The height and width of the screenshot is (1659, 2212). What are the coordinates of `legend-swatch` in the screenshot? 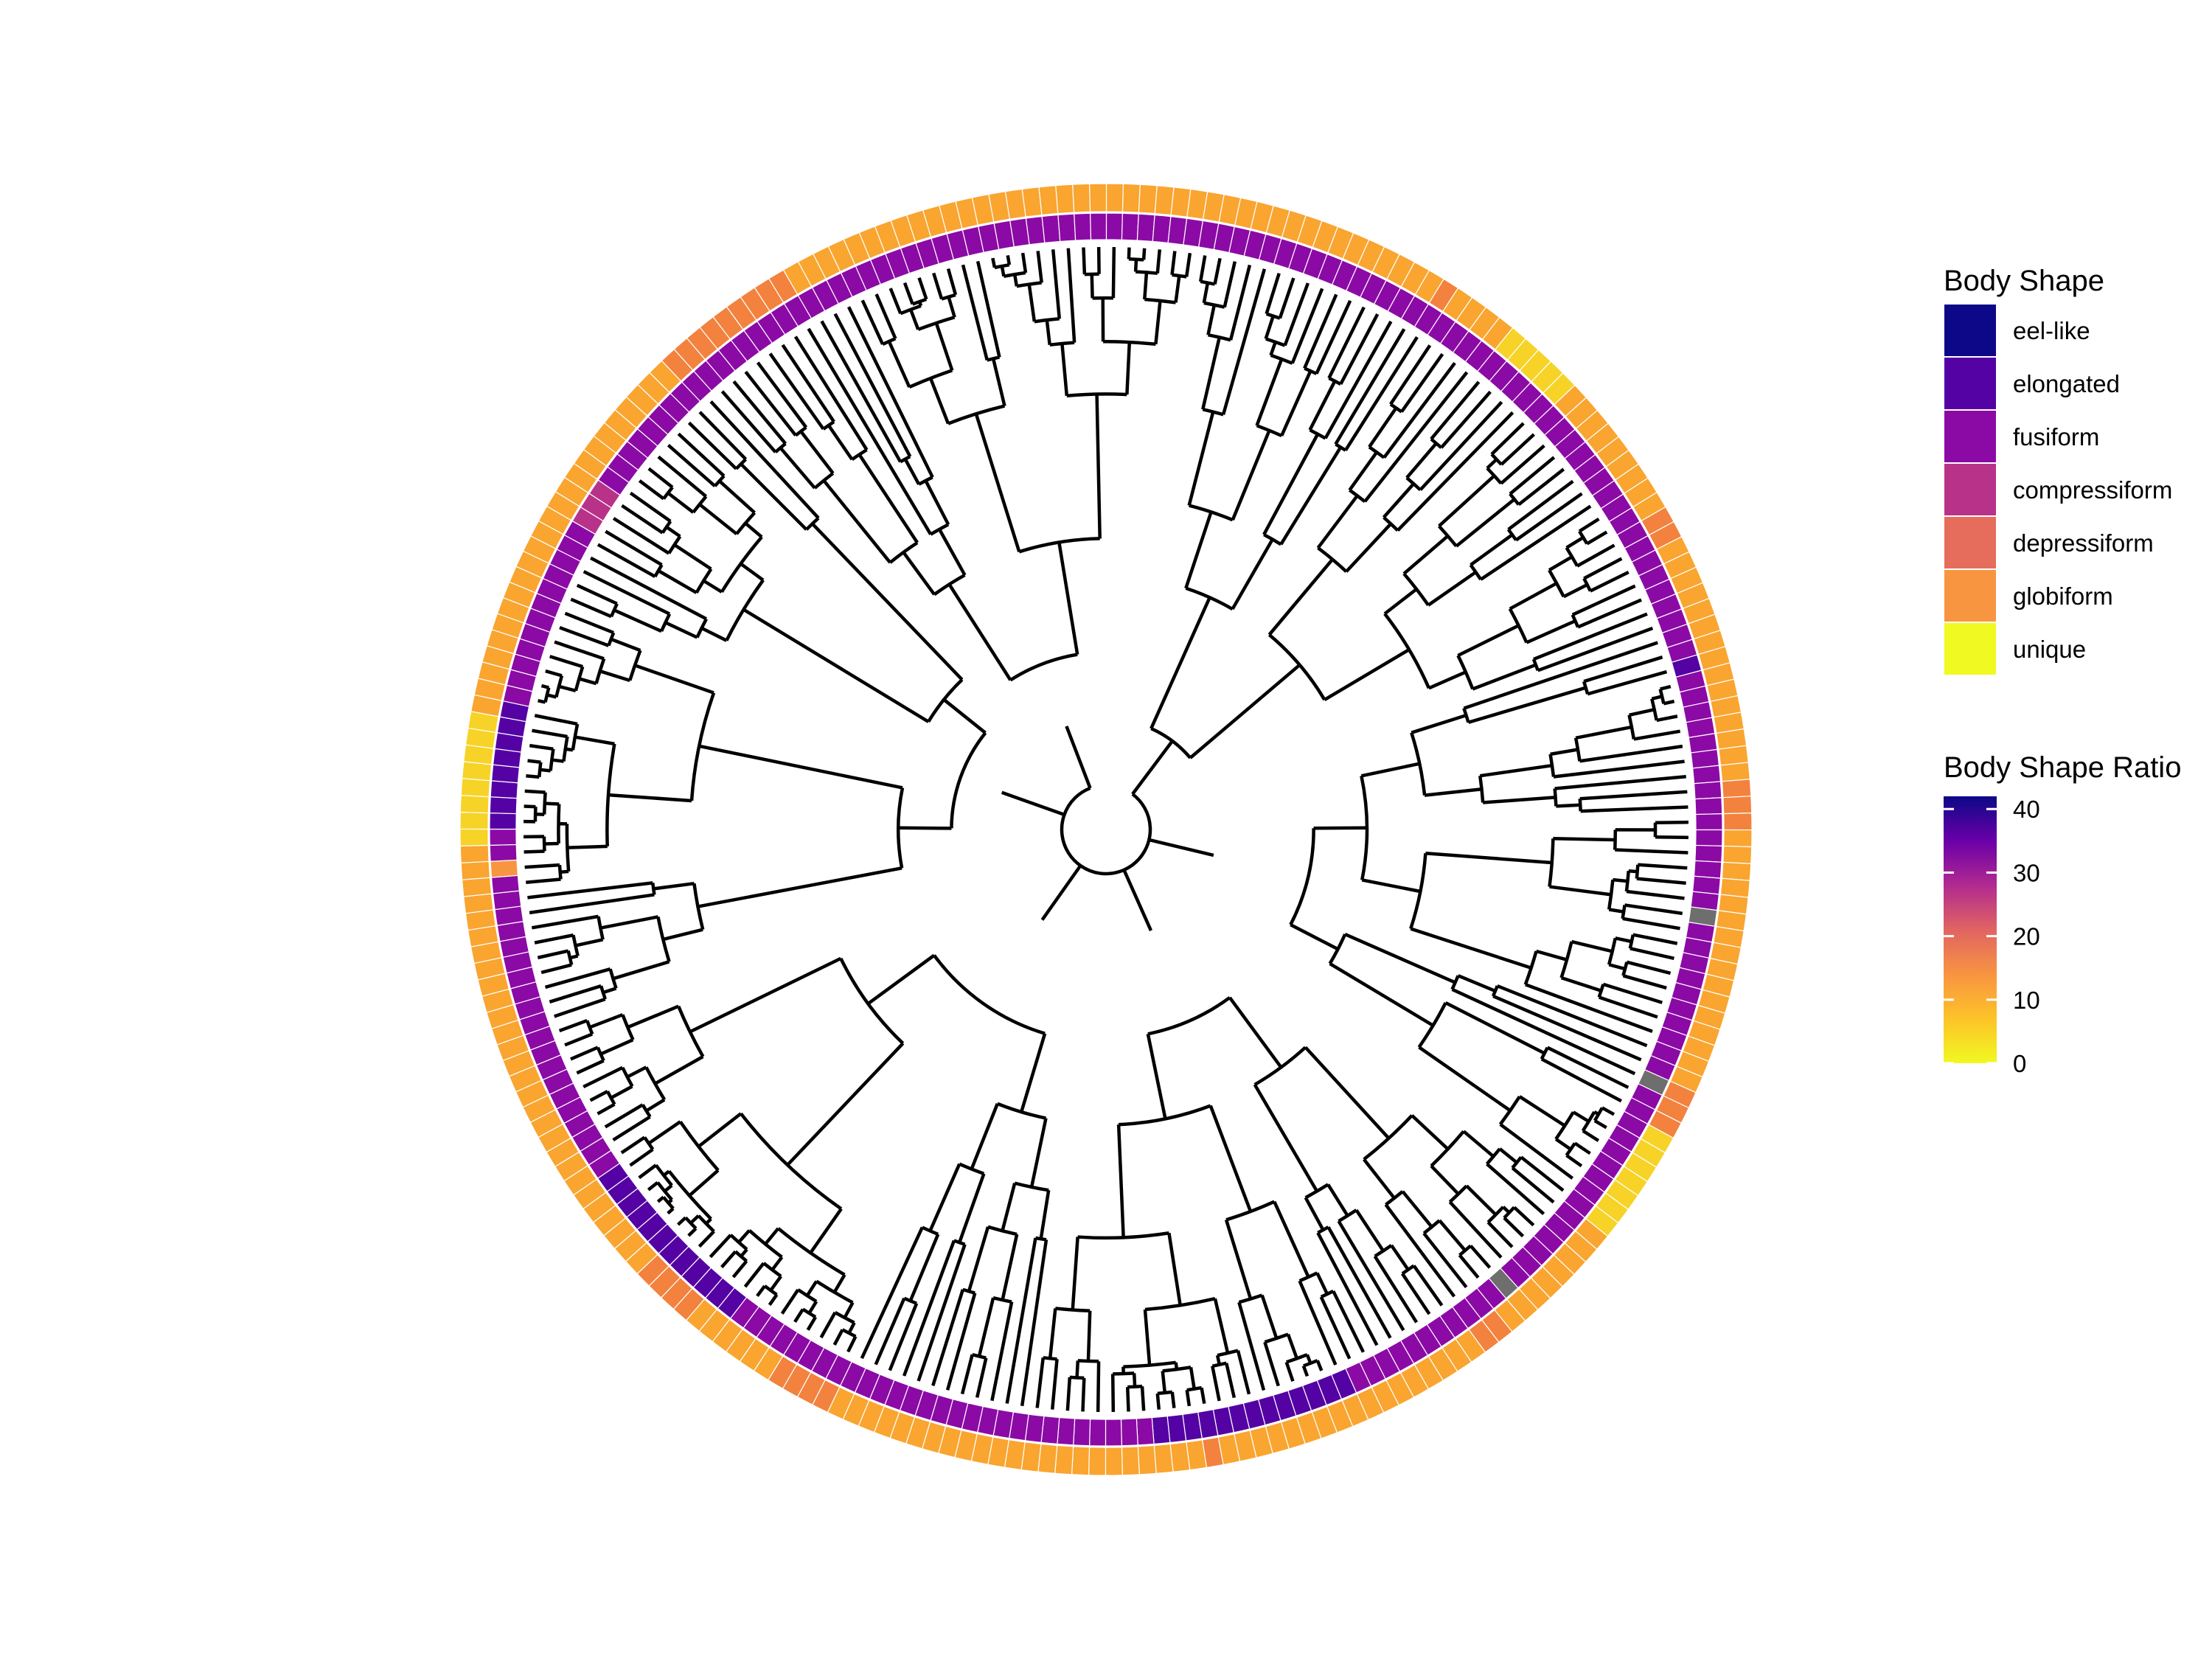 It's located at (1970, 330).